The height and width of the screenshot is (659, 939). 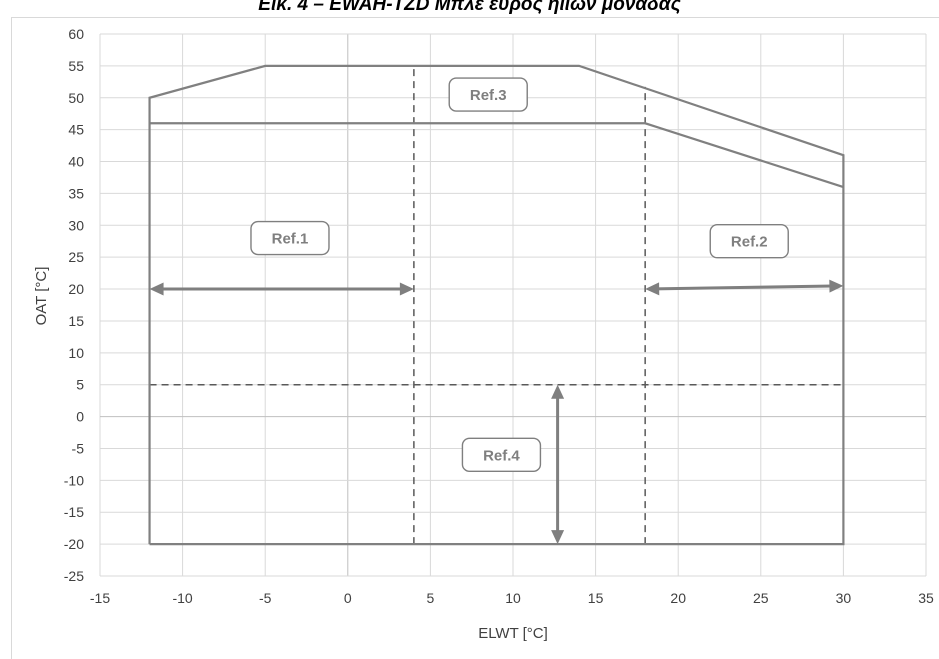 What do you see at coordinates (558, 391) in the screenshot?
I see `ref4-arrow-head-start` at bounding box center [558, 391].